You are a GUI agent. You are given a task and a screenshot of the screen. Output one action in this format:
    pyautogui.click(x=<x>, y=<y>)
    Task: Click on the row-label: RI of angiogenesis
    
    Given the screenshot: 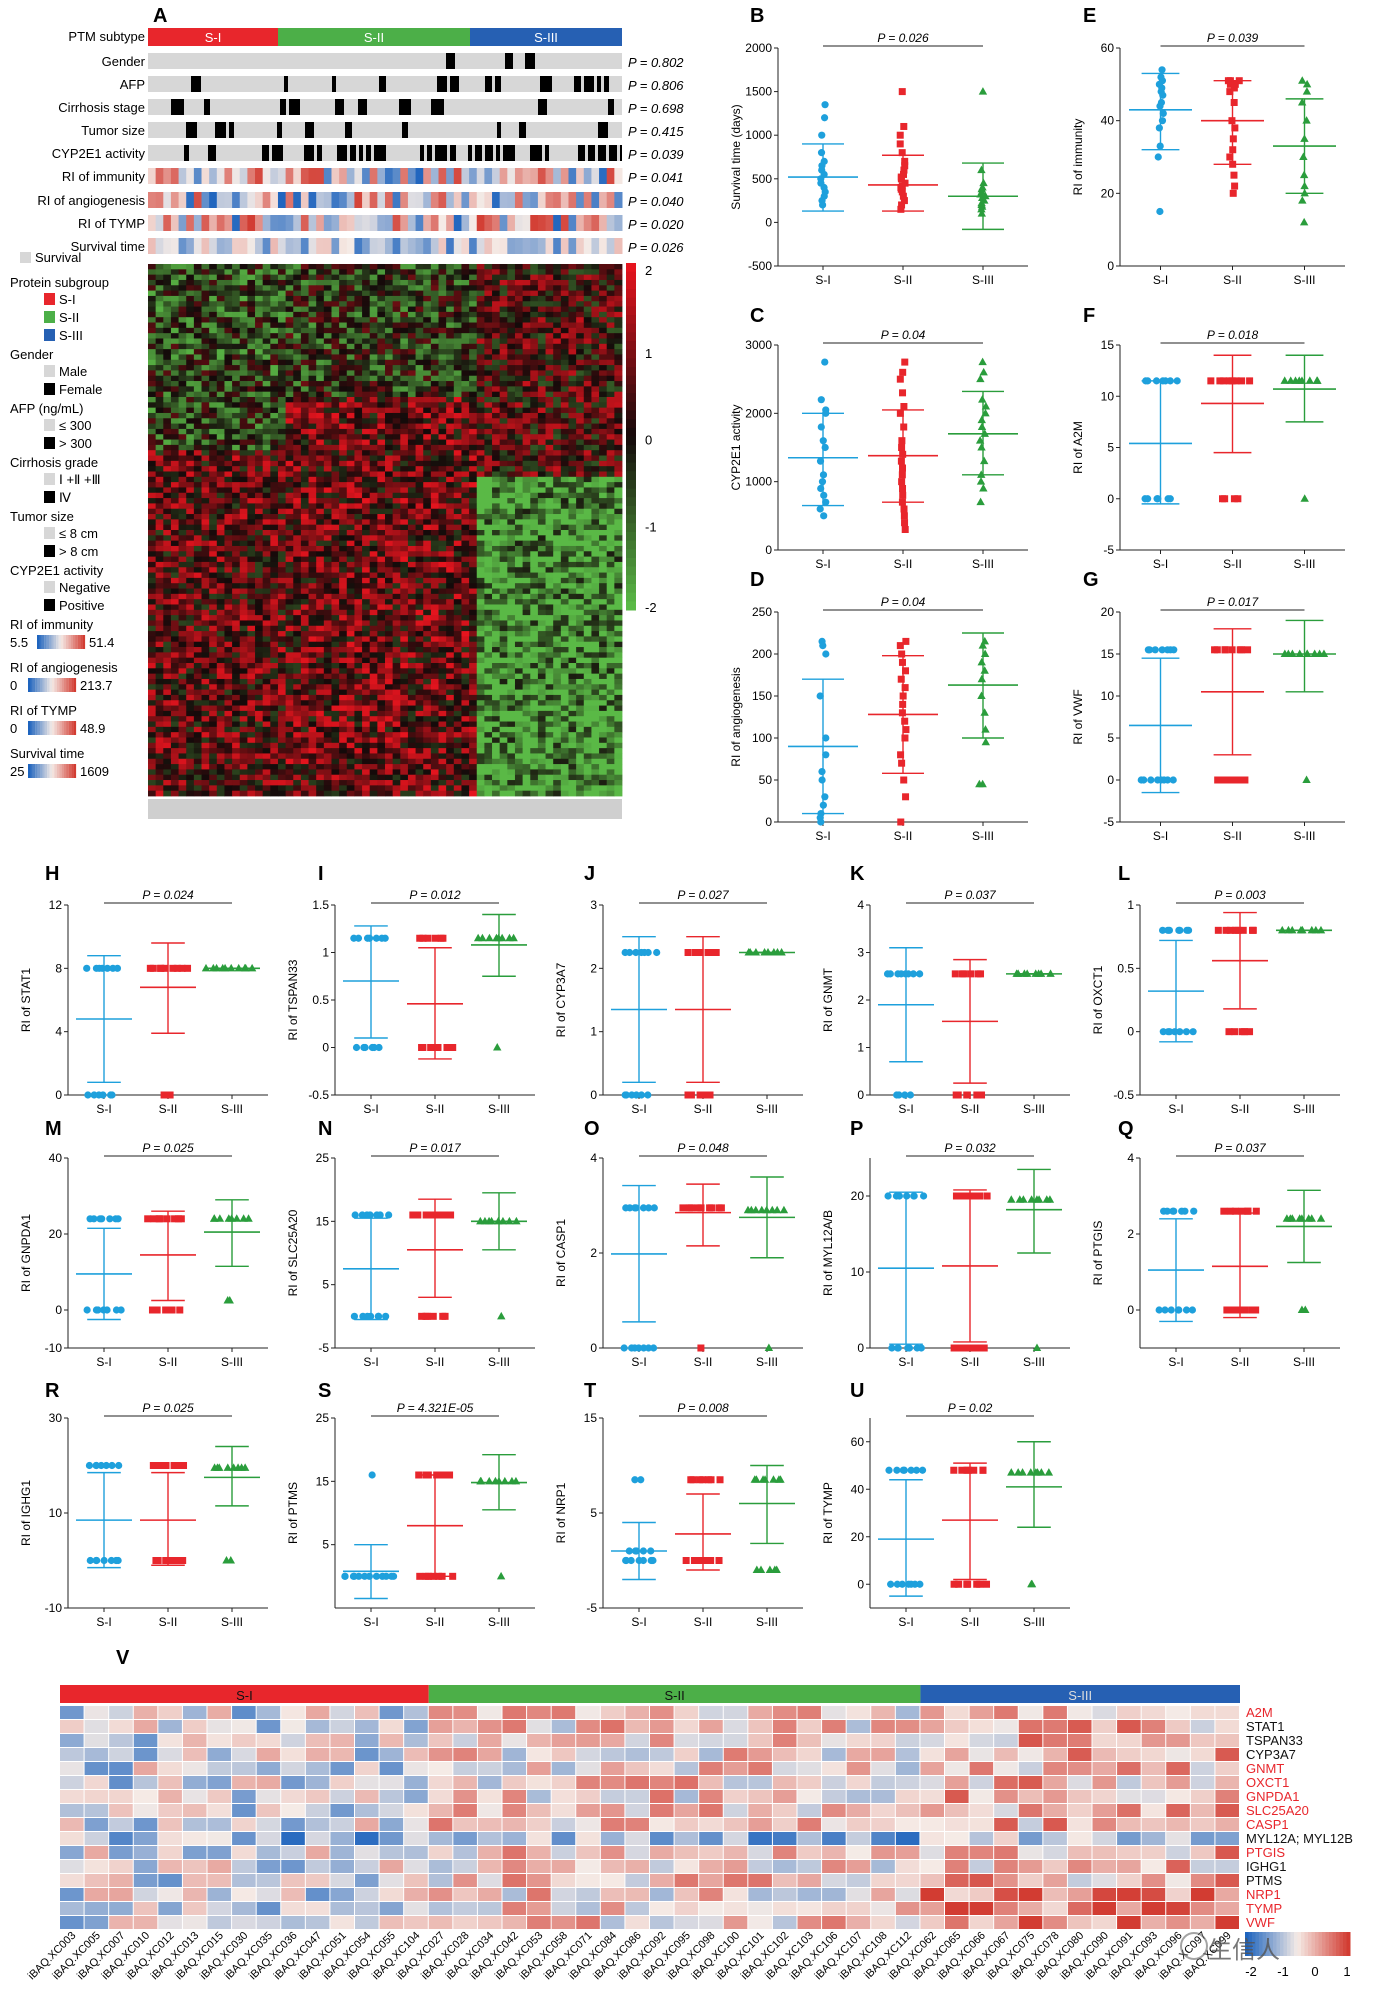 What is the action you would take?
    pyautogui.click(x=91, y=200)
    